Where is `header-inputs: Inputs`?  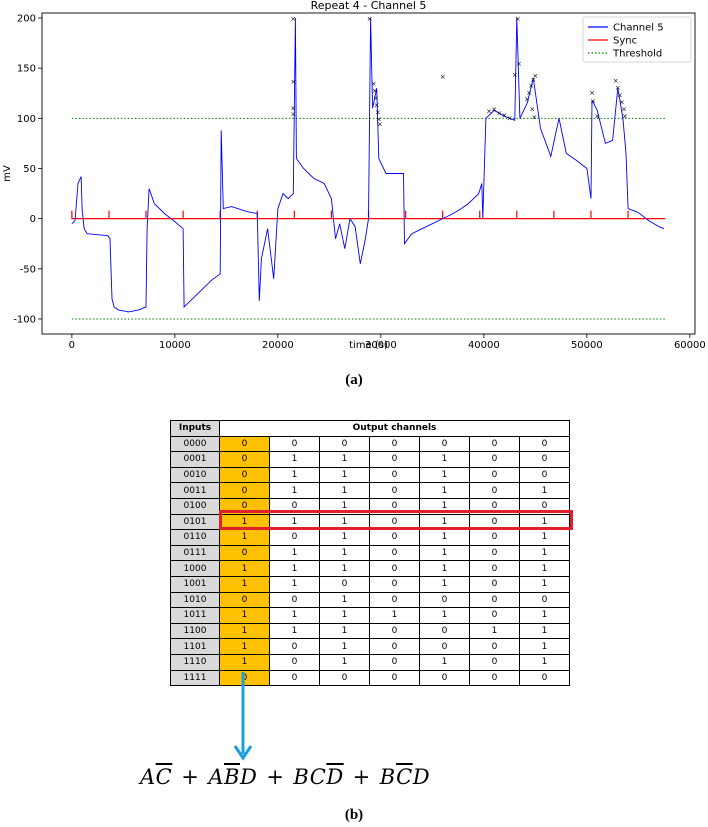 header-inputs: Inputs is located at coordinates (195, 428).